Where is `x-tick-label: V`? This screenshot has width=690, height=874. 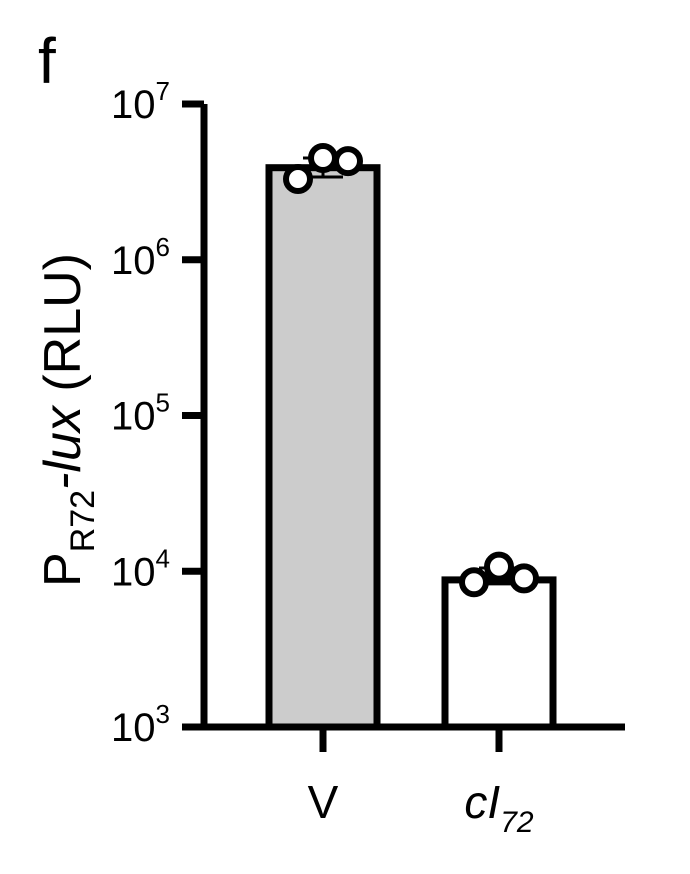 x-tick-label: V is located at coordinates (323, 802).